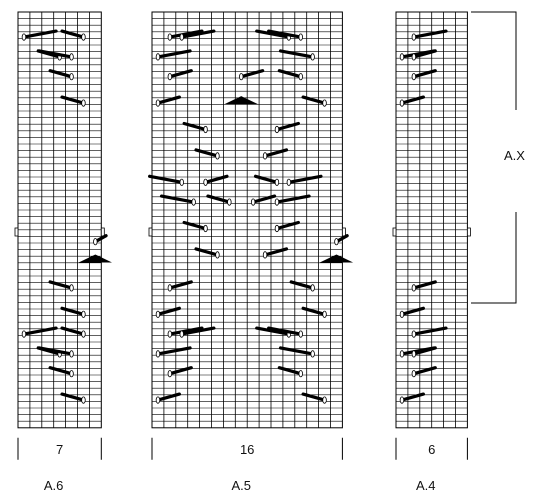 This screenshot has width=550, height=495. Describe the element at coordinates (431, 449) in the screenshot. I see `stitch-count-label: 6` at that location.